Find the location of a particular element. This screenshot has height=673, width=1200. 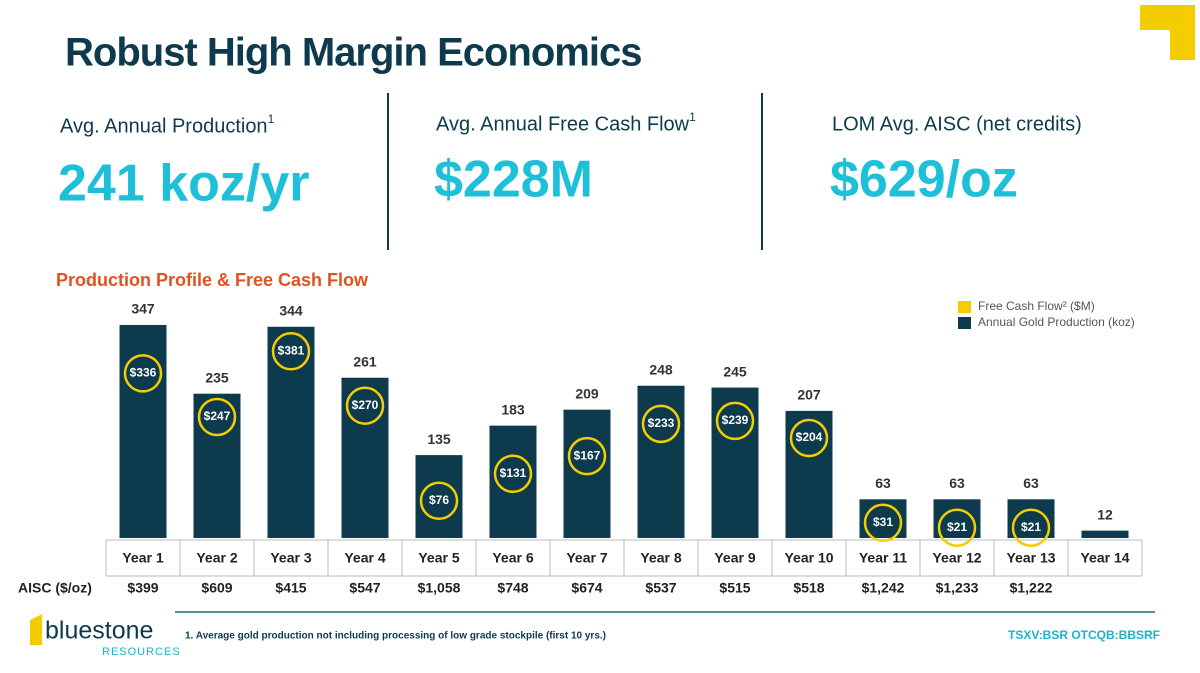

aisc-value: $547 is located at coordinates (364, 588).